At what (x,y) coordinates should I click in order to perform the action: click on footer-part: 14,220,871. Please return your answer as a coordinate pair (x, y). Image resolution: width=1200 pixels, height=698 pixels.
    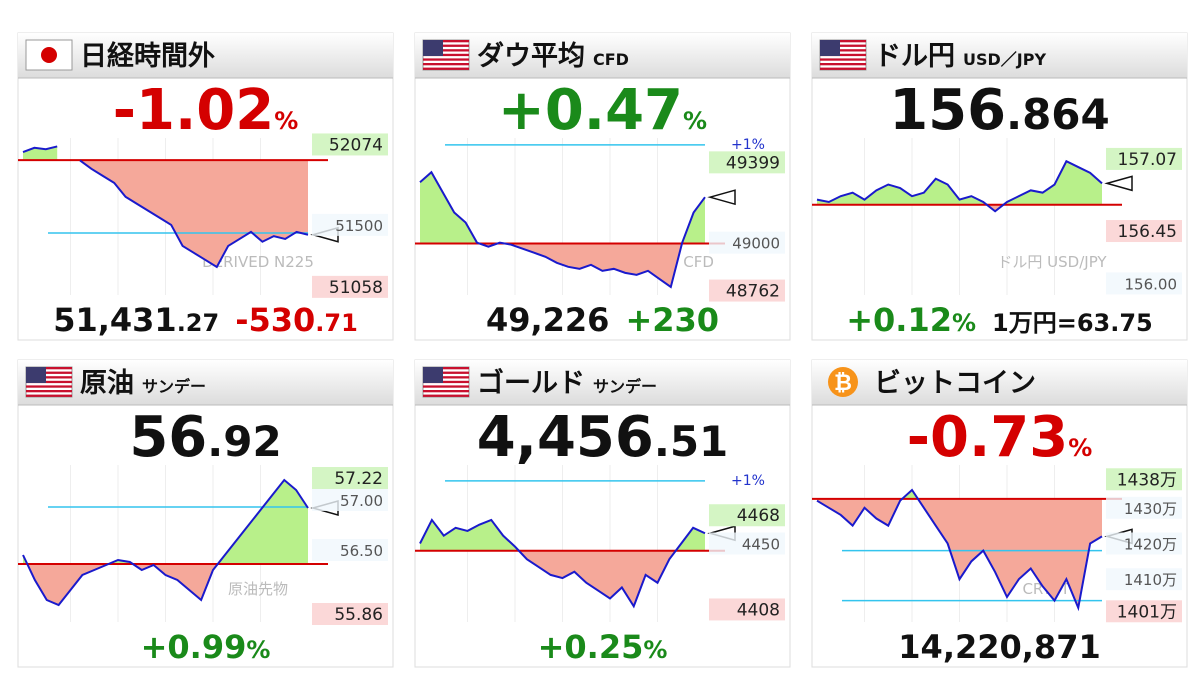
    Looking at the image, I should click on (999, 647).